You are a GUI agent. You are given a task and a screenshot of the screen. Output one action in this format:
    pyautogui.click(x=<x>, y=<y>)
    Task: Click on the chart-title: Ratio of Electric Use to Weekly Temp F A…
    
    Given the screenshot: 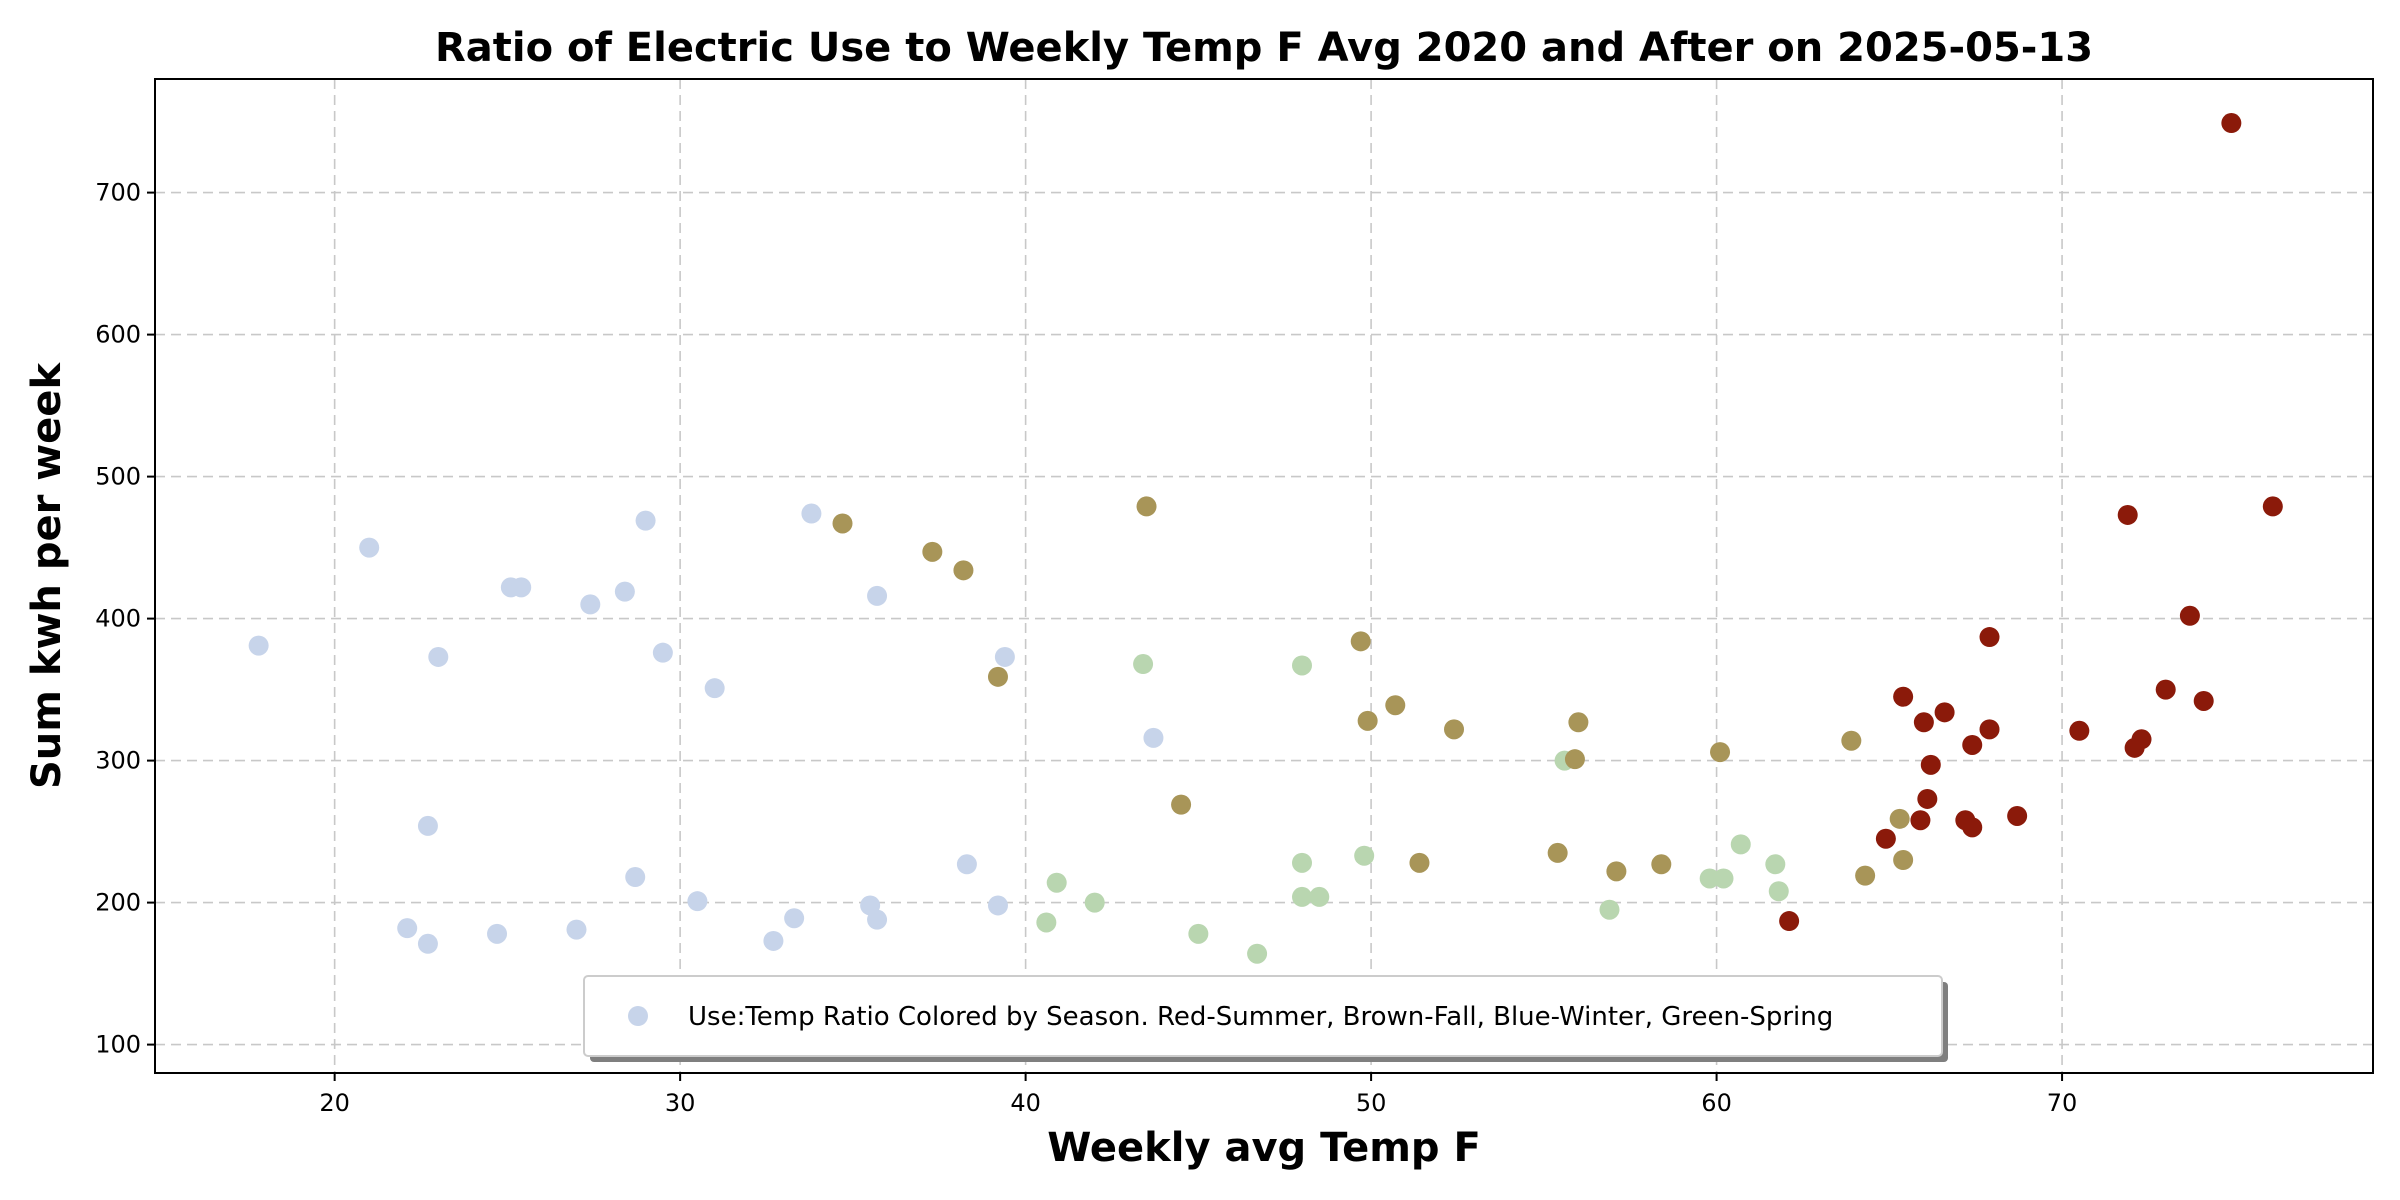 What is the action you would take?
    pyautogui.click(x=1264, y=48)
    